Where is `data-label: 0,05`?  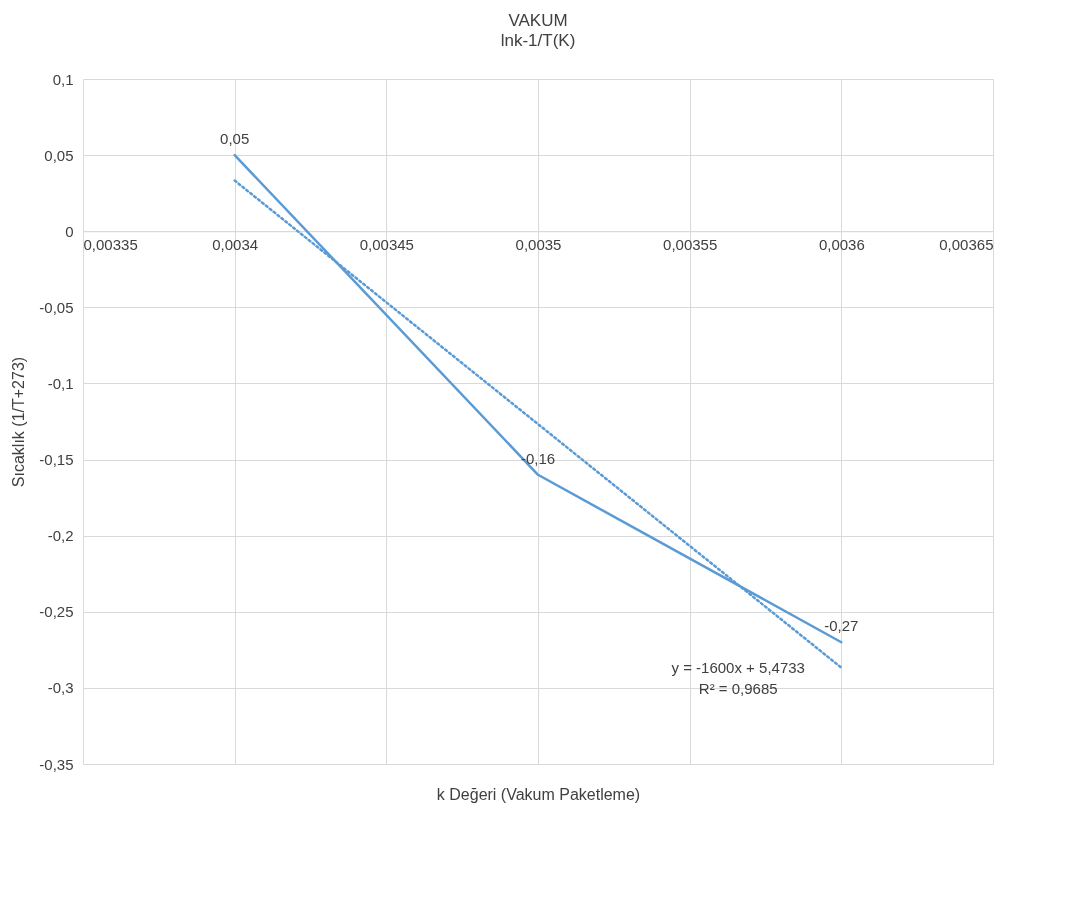 data-label: 0,05 is located at coordinates (235, 139).